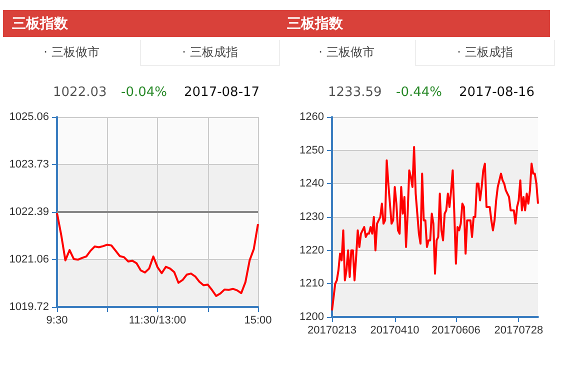 Image resolution: width=570 pixels, height=374 pixels. Describe the element at coordinates (157, 320) in the screenshot. I see `x-tick-label: 11:30/13:00` at that location.